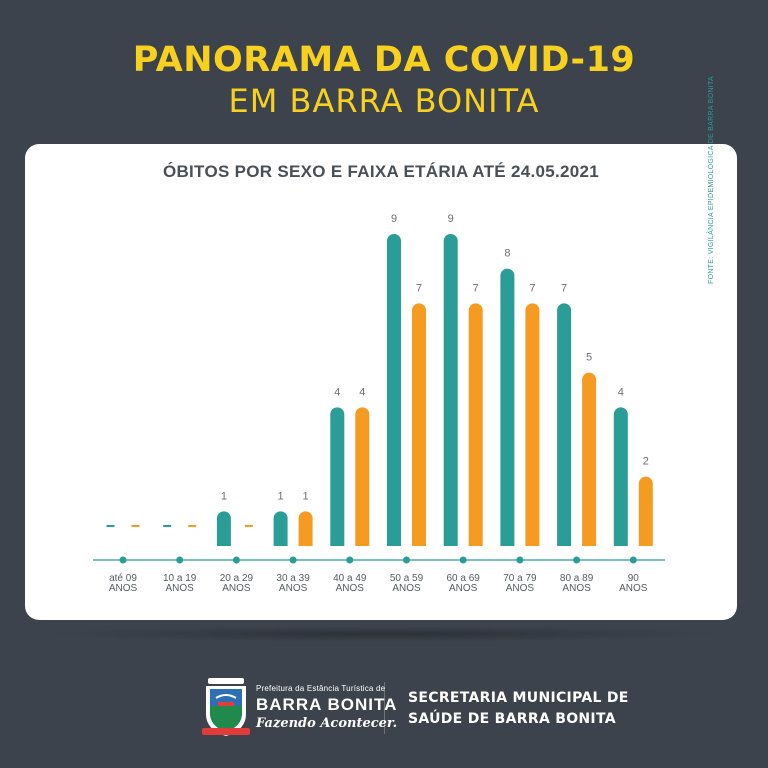 This screenshot has width=768, height=768. Describe the element at coordinates (520, 578) in the screenshot. I see `x-tick-label: 70 a 79` at that location.